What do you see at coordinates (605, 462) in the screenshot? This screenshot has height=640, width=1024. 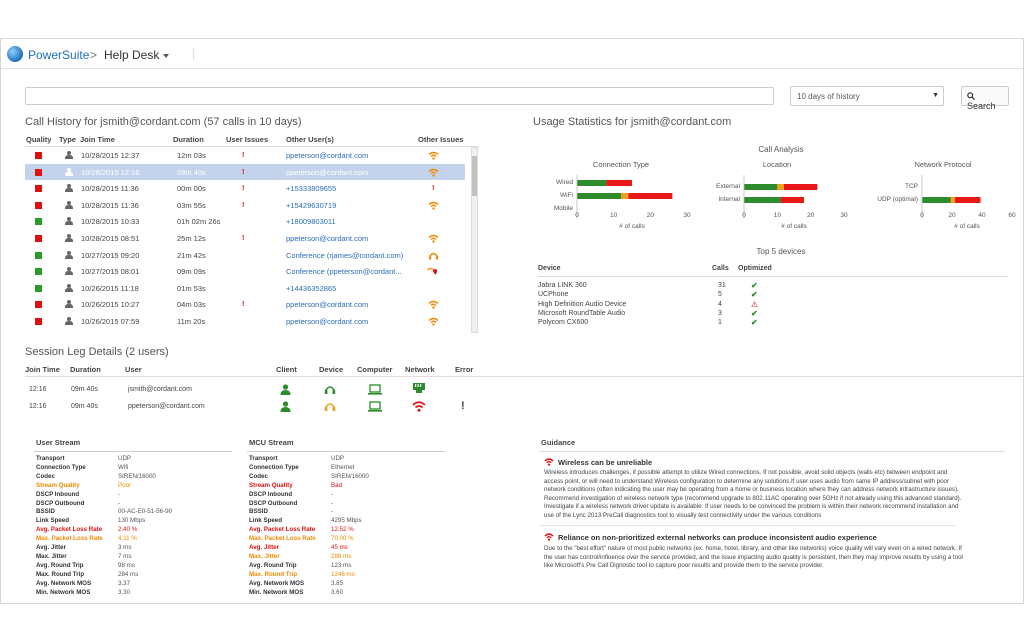 I see `guidance-heading: Wireless can be unreliable` at bounding box center [605, 462].